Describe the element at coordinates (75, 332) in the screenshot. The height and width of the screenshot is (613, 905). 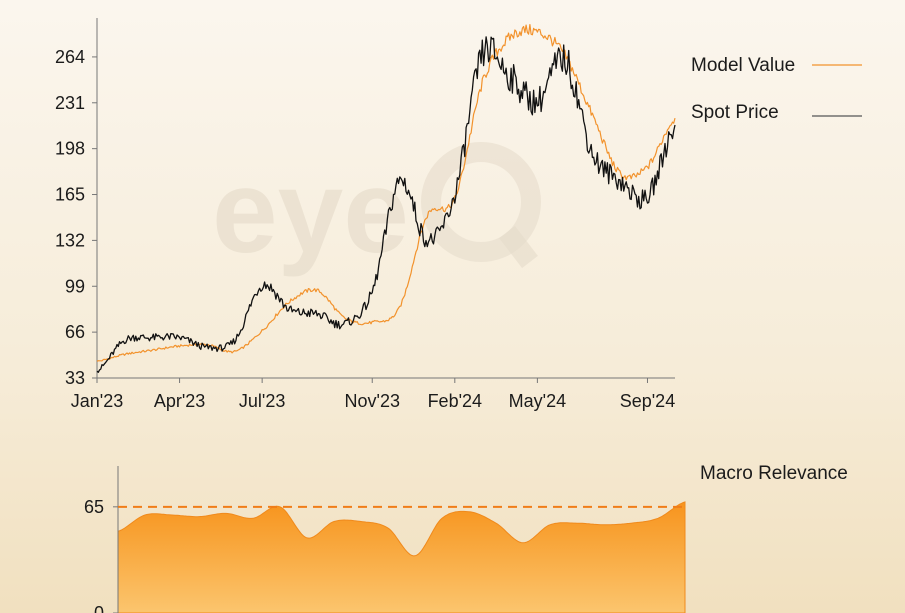
I see `y-tick-label: 66` at that location.